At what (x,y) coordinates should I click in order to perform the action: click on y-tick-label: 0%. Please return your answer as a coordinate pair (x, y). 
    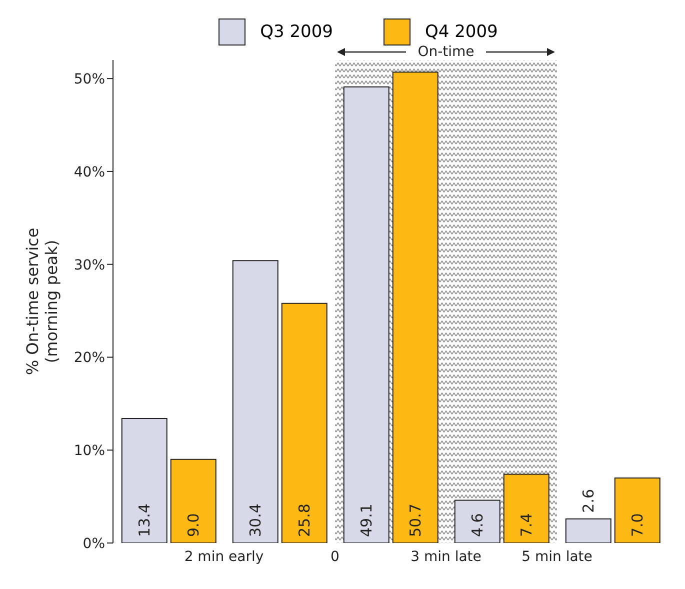
    Looking at the image, I should click on (93, 544).